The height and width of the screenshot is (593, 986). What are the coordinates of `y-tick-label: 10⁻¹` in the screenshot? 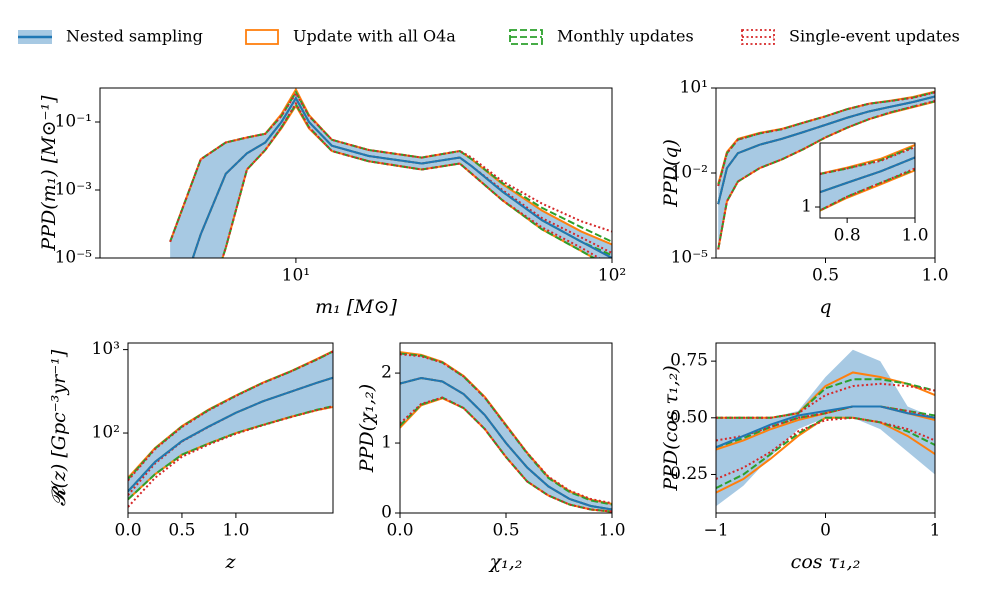 It's located at (73, 122).